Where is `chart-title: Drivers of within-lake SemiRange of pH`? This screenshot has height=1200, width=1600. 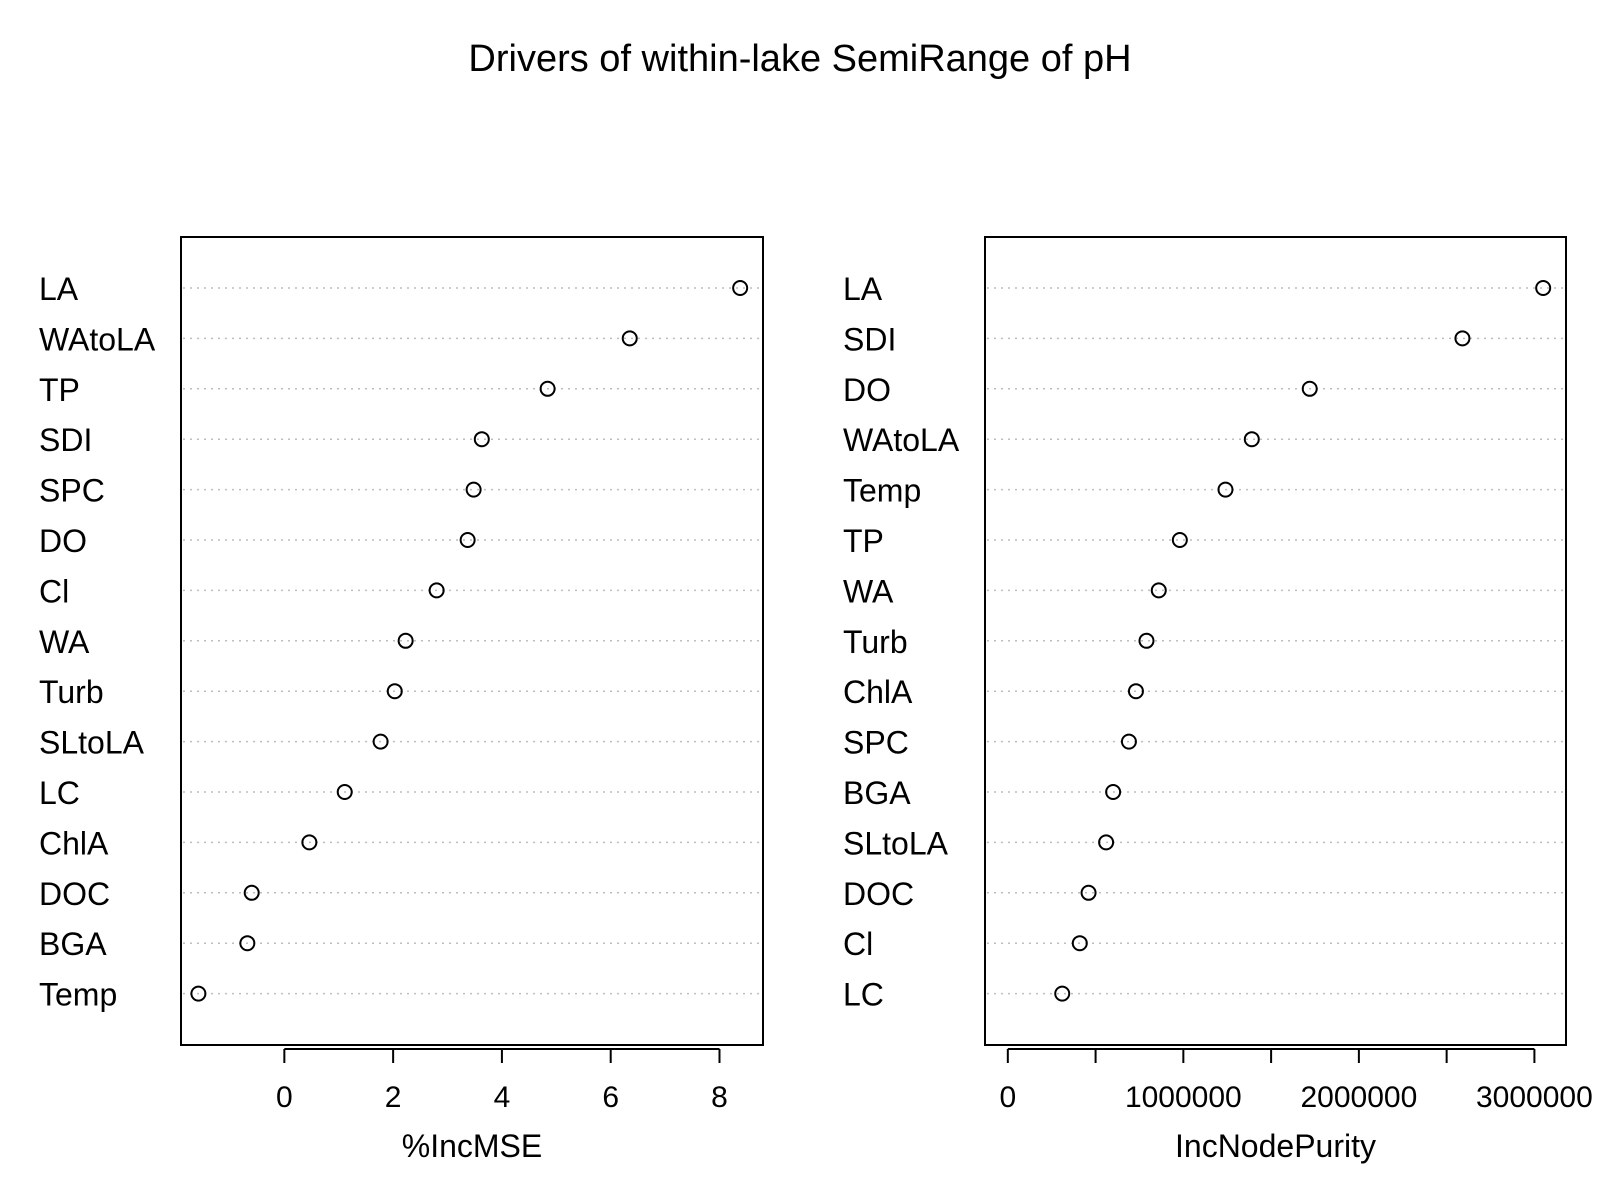
chart-title: Drivers of within-lake SemiRange of pH is located at coordinates (799, 59).